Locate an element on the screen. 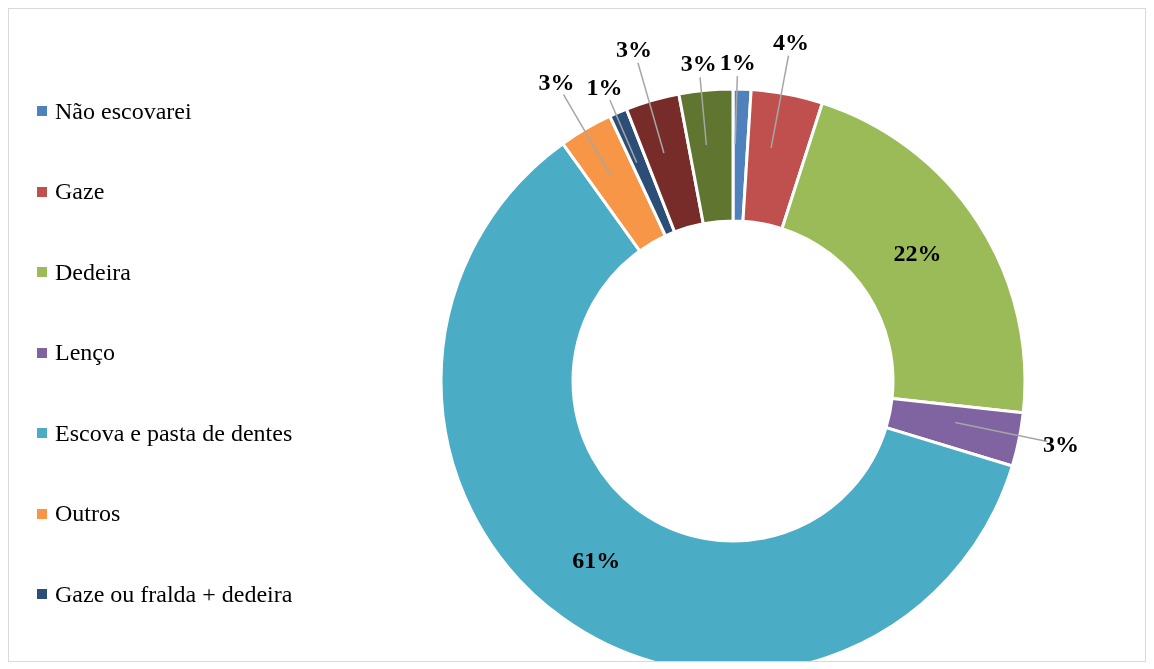 This screenshot has height=669, width=1154. legend-label: Outros is located at coordinates (88, 514).